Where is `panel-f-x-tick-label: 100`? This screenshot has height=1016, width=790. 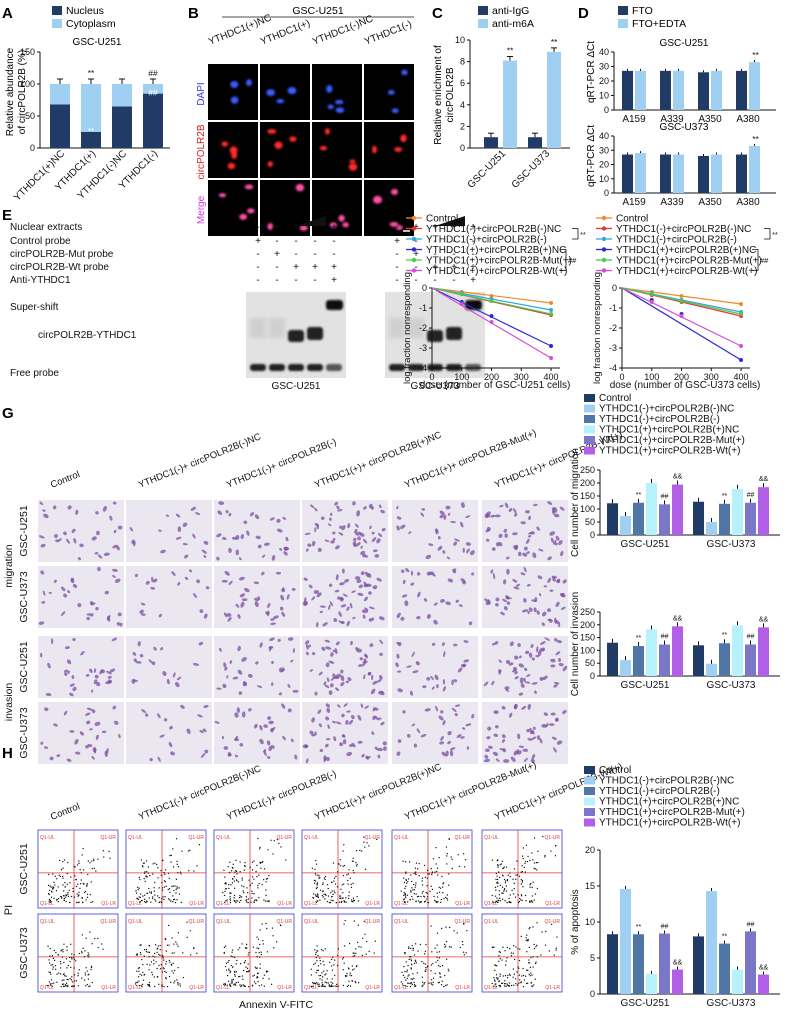 panel-f-x-tick-label: 100 is located at coordinates (461, 377).